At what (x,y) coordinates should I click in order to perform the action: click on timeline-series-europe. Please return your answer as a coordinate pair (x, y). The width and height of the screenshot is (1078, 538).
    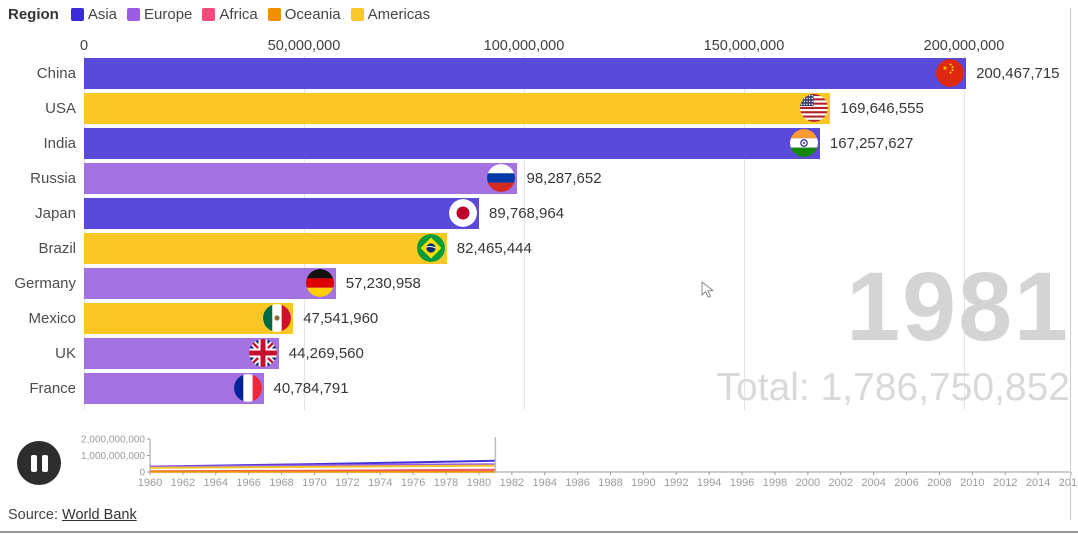
    Looking at the image, I should click on (322, 465).